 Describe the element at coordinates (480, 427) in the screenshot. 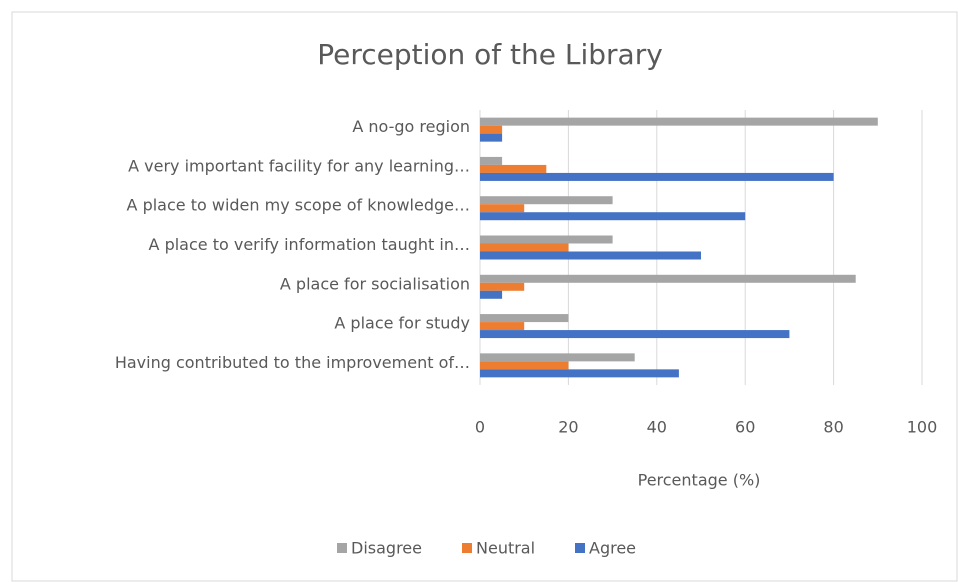

I see `x-tick-label: 0` at that location.